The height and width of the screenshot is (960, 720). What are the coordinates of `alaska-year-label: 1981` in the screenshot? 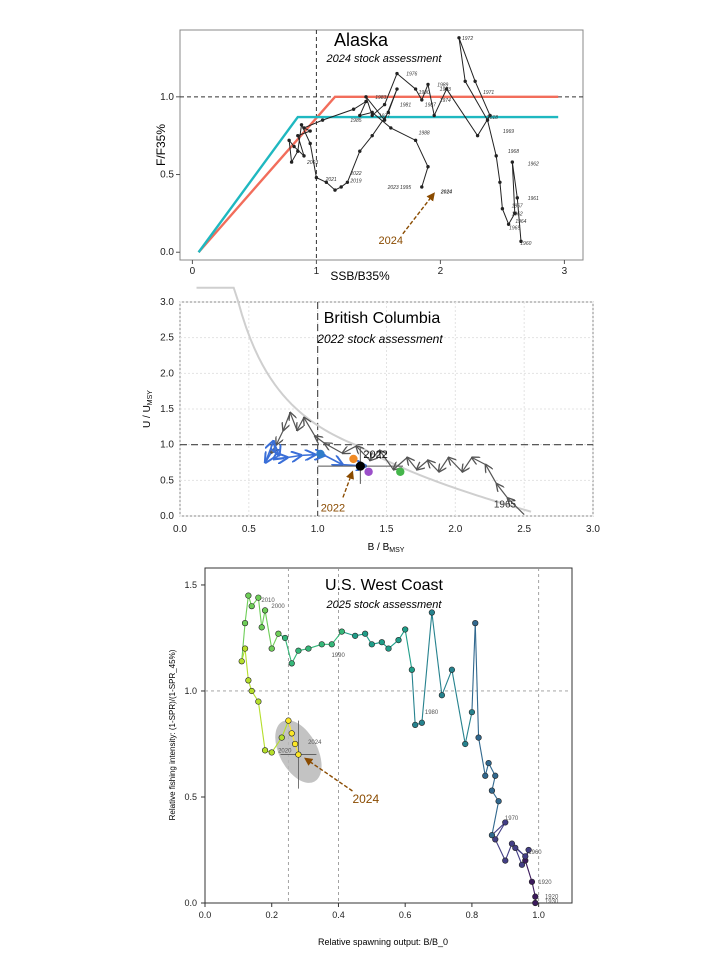 It's located at (405, 106).